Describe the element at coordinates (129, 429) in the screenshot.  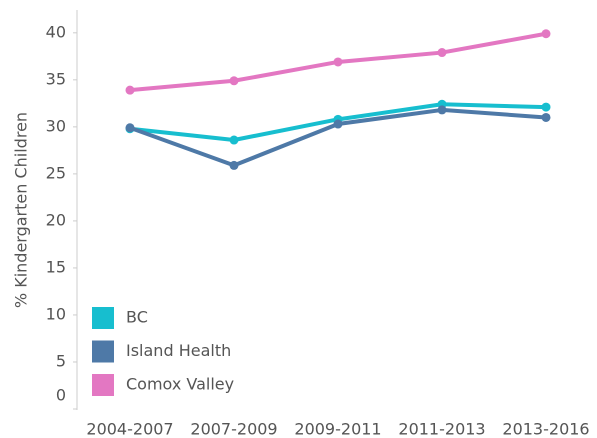
I see `x-tick-label: 2004-2007` at that location.